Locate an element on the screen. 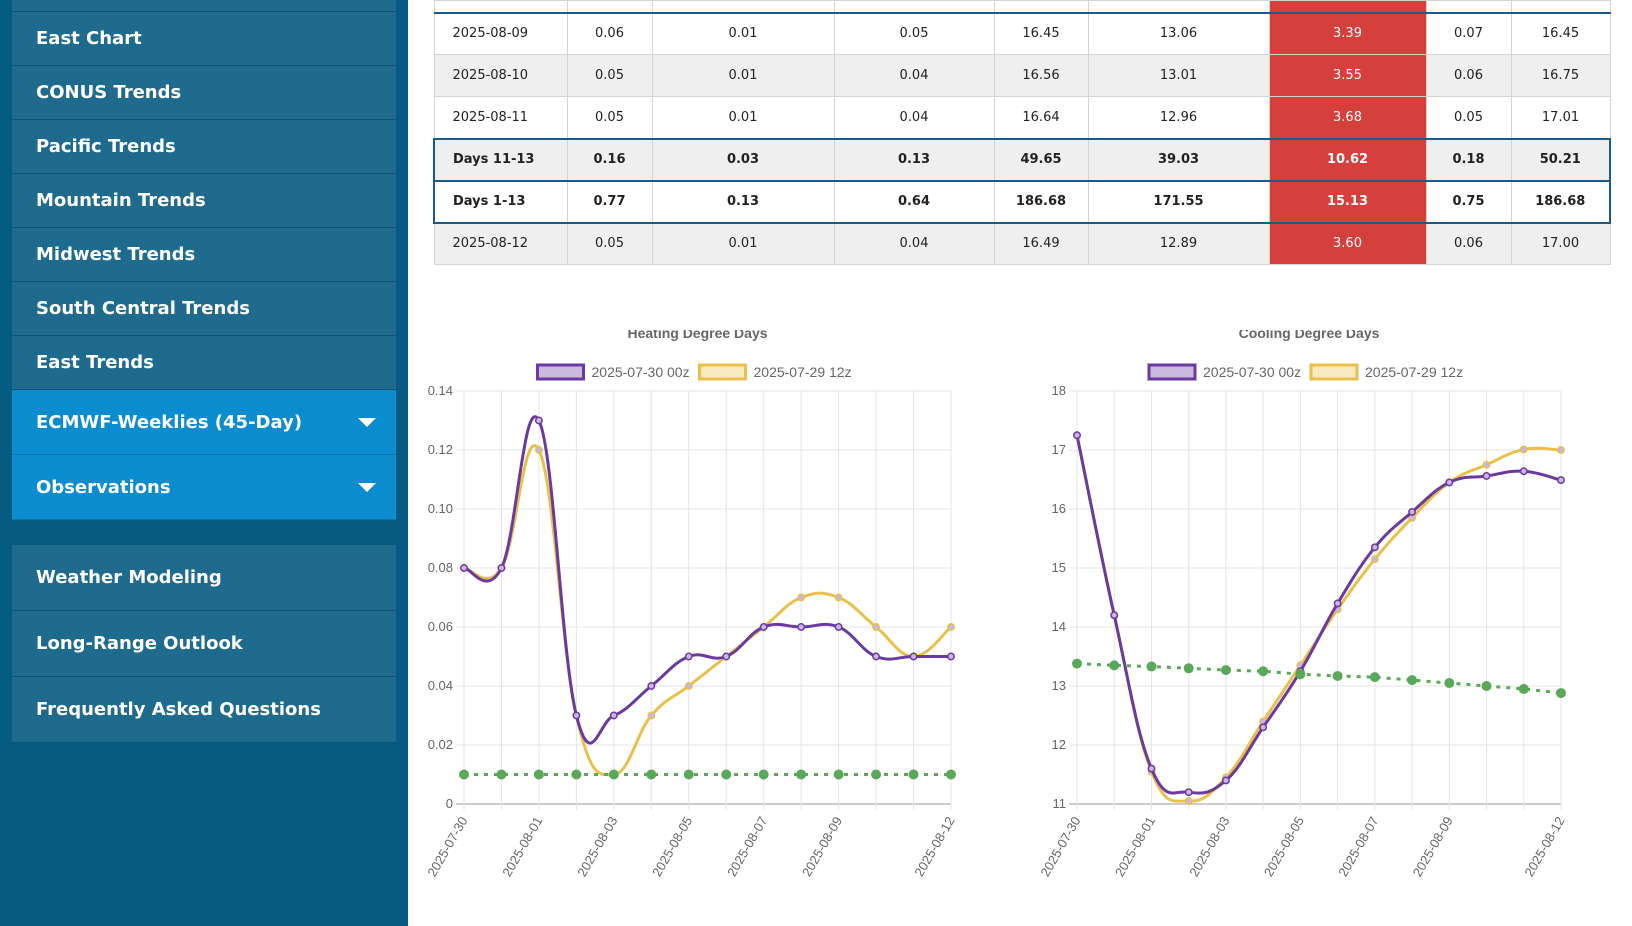  table-cell: 0.77 is located at coordinates (609, 201).